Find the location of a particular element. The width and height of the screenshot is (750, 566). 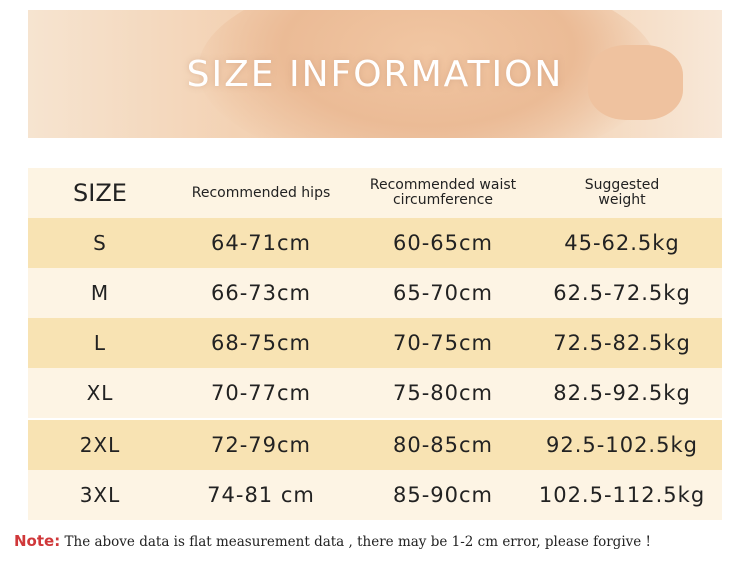

weight-cell: 102.5-112.5kg is located at coordinates (622, 495).